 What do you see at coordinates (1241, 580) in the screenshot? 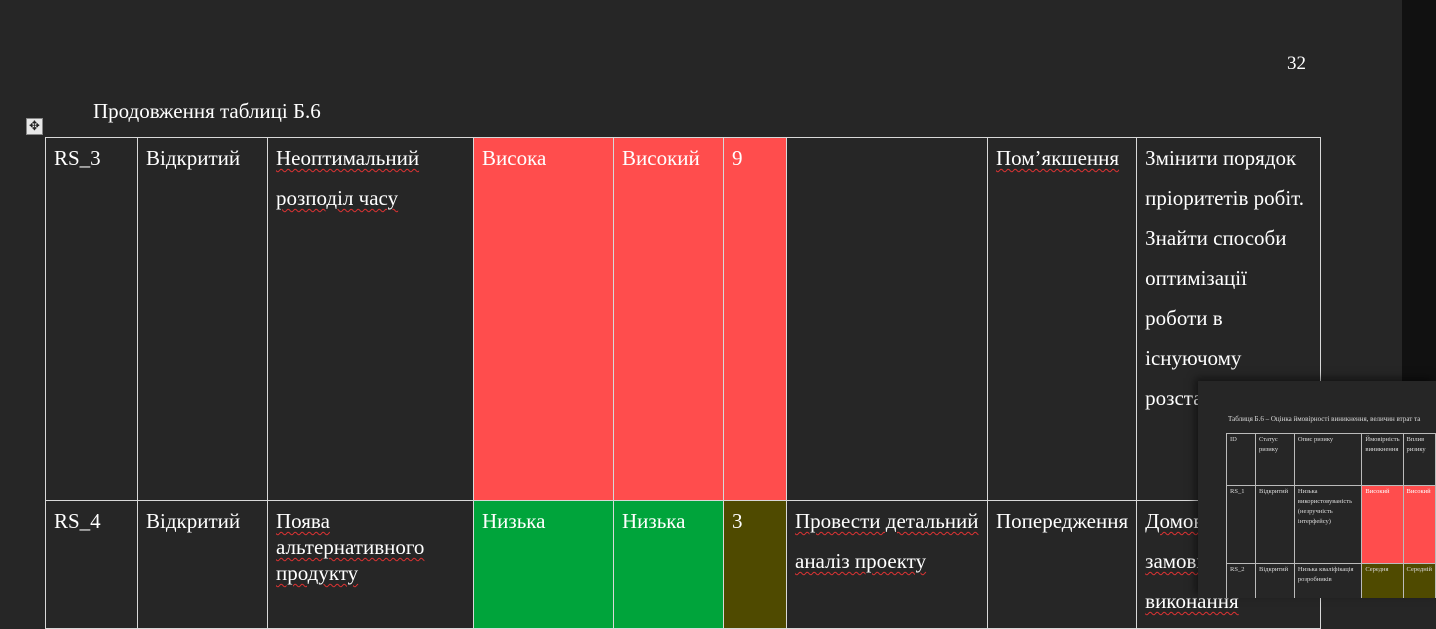
I see `thumbnail-cell: RS_2` at bounding box center [1241, 580].